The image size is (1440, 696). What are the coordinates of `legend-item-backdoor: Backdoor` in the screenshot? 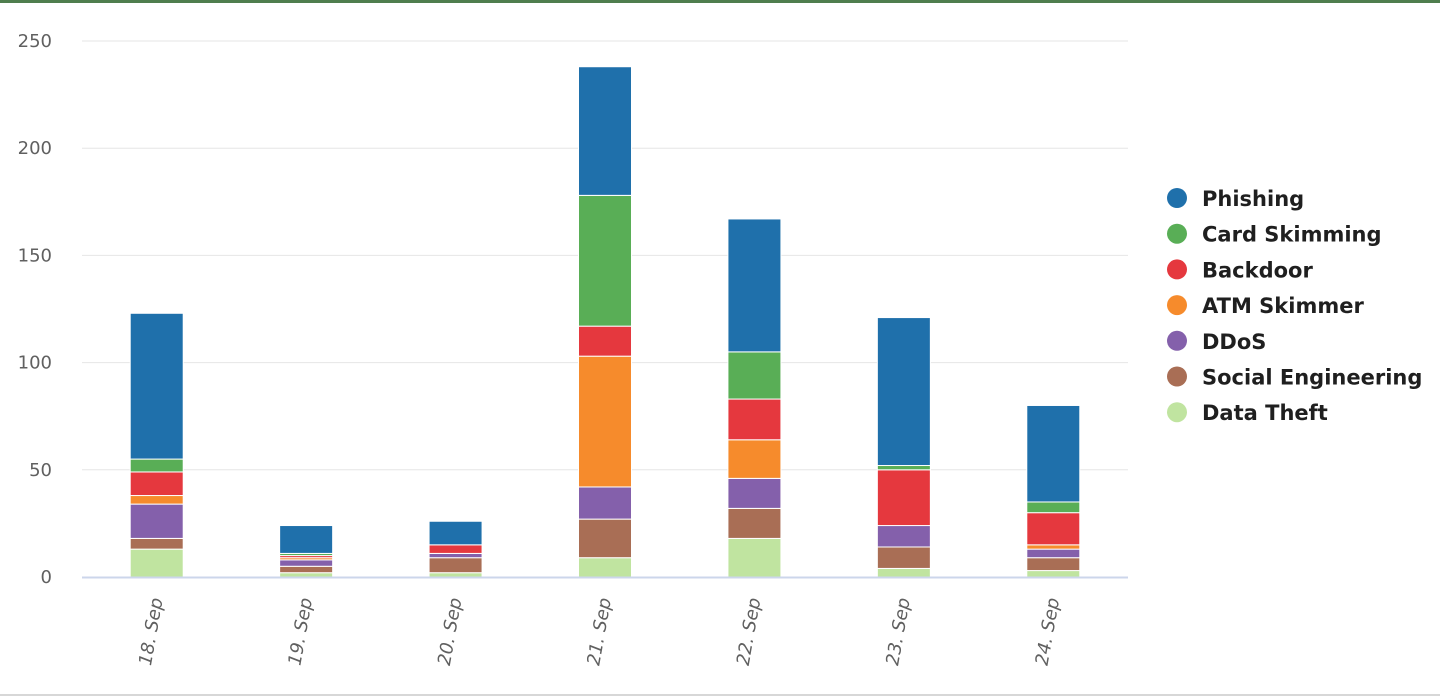 It's located at (1240, 270).